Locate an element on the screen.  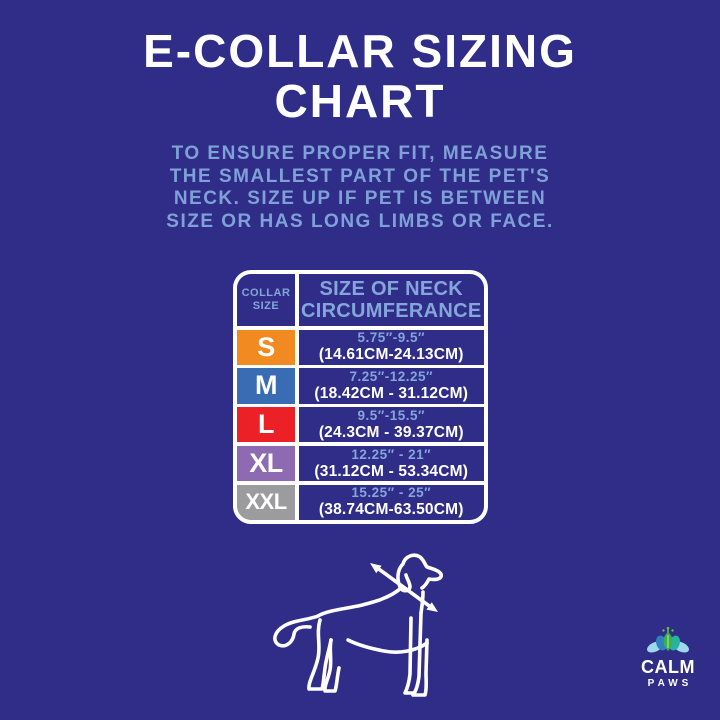
table-row-s-range: 5.75″-9.5″ (14.61CM-24.13CM) is located at coordinates (391, 347).